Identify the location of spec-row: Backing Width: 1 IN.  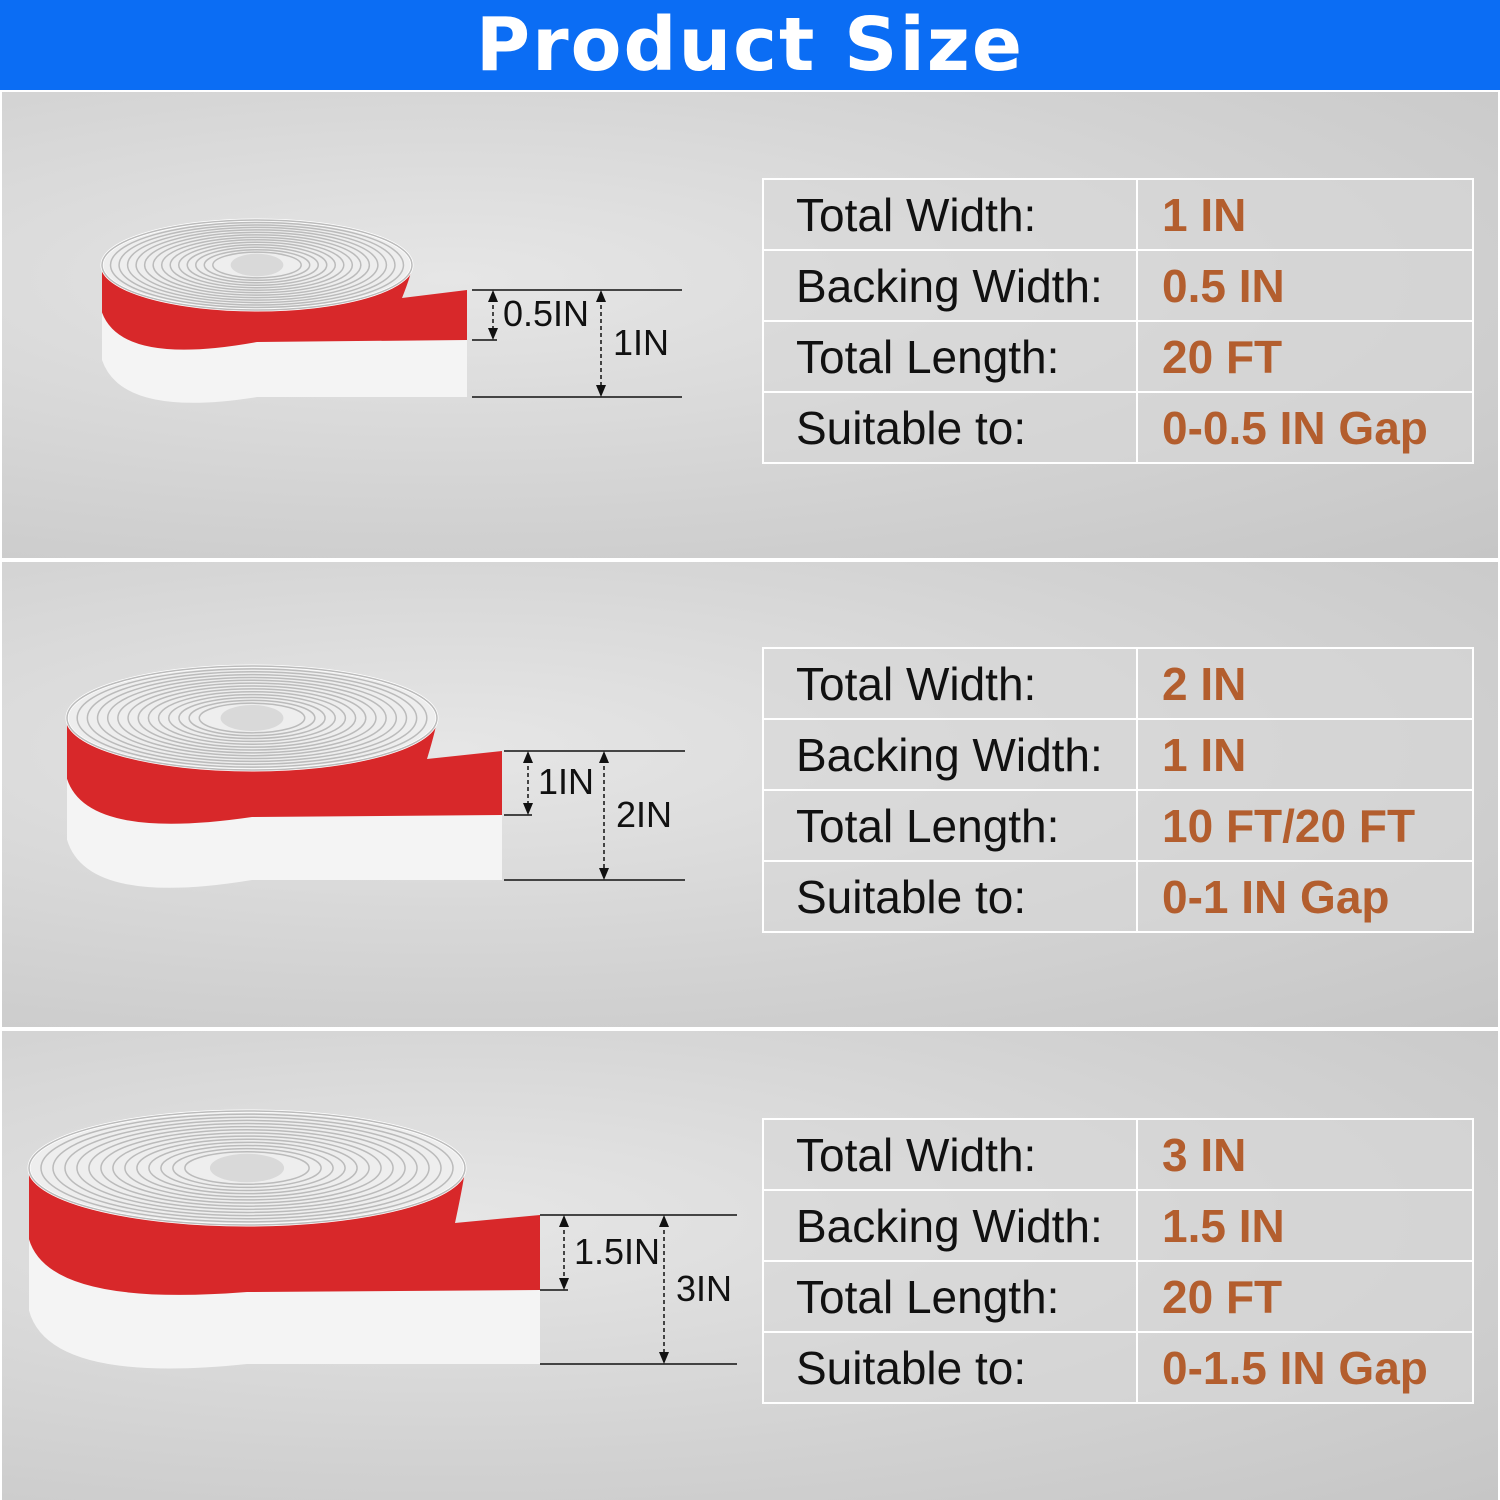
(1118, 754).